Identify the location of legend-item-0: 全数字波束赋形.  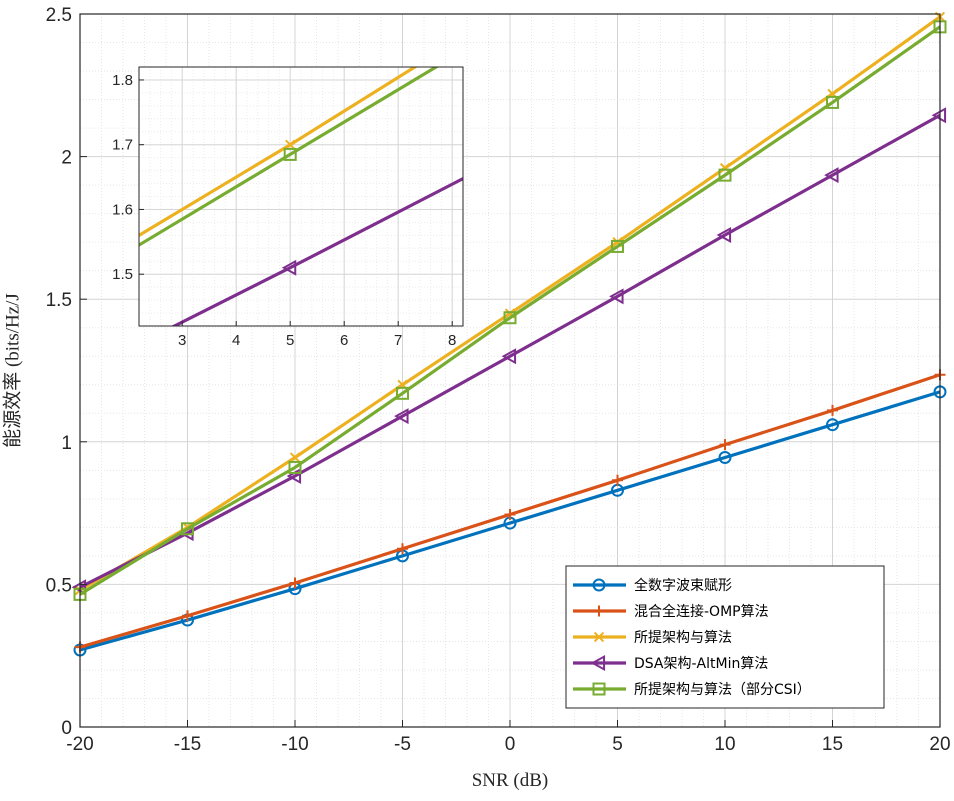
(652, 585).